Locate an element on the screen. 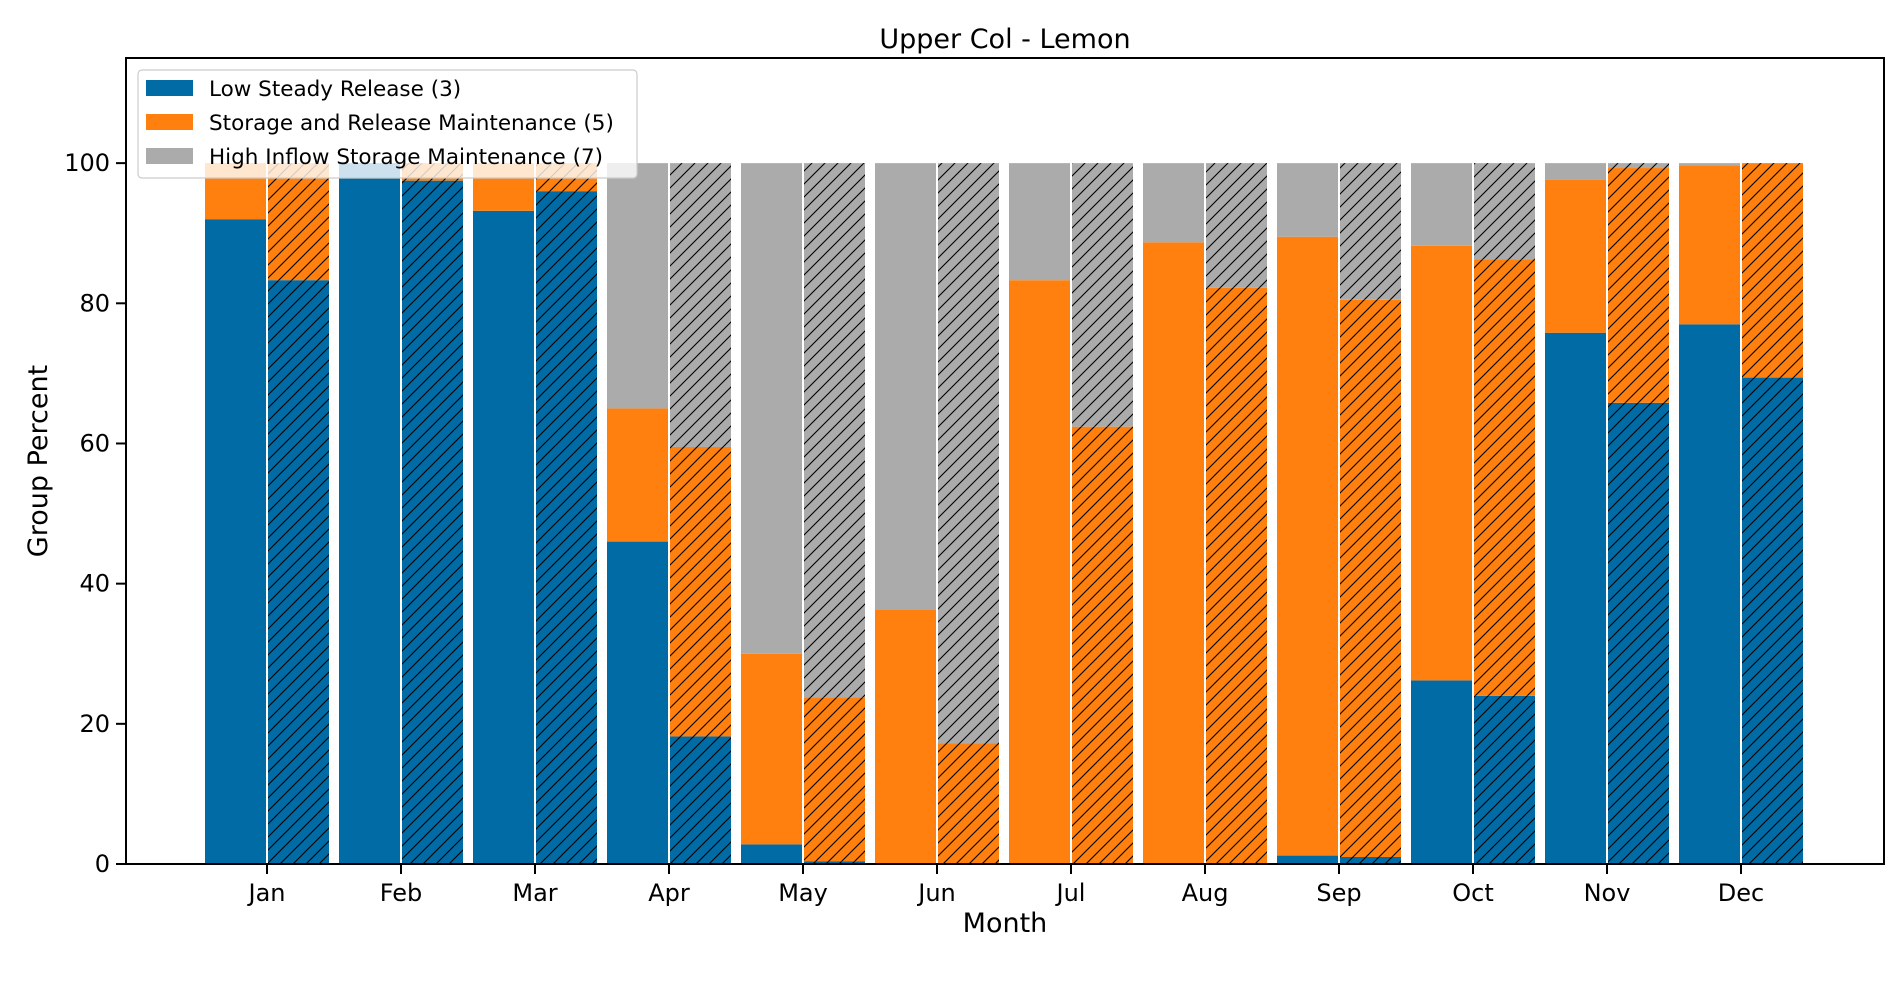  x-tick-label-sep: Sep is located at coordinates (1338, 893).